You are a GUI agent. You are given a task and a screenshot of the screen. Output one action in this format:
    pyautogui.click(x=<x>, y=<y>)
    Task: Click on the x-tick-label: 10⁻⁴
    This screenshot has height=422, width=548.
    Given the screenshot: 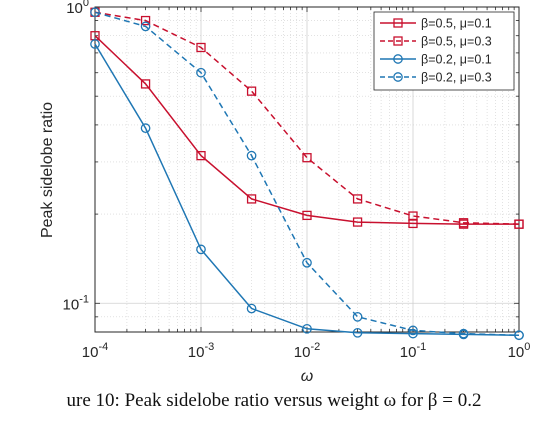 What is the action you would take?
    pyautogui.click(x=95, y=351)
    